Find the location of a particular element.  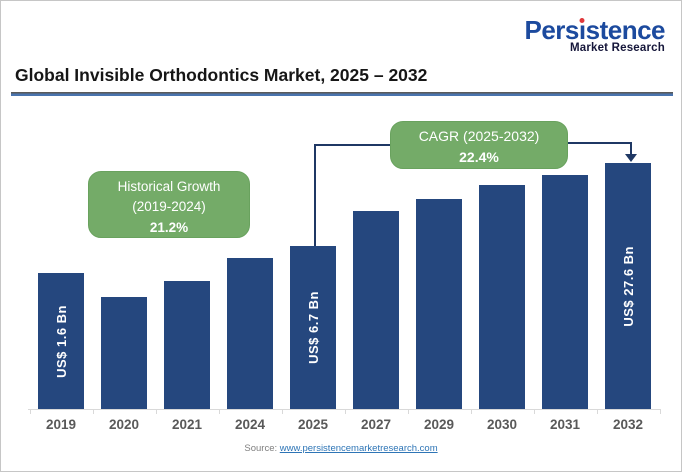

x-axis-label-2021: 2021 is located at coordinates (187, 424).